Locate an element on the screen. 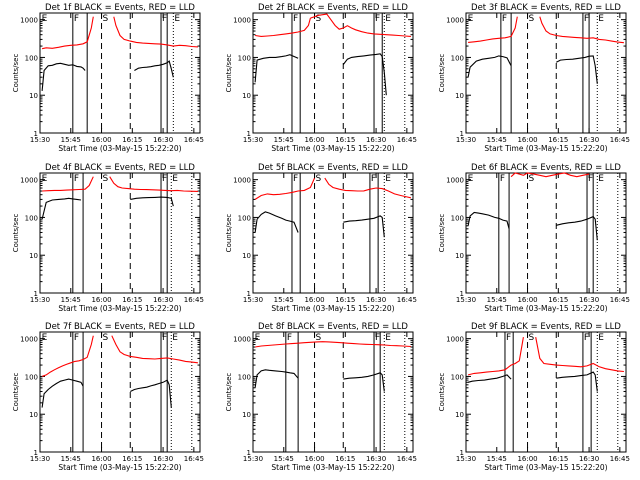 The width and height of the screenshot is (640, 480). panel-title: Det 2f BLACK = Events, RED = LLD is located at coordinates (333, 8).